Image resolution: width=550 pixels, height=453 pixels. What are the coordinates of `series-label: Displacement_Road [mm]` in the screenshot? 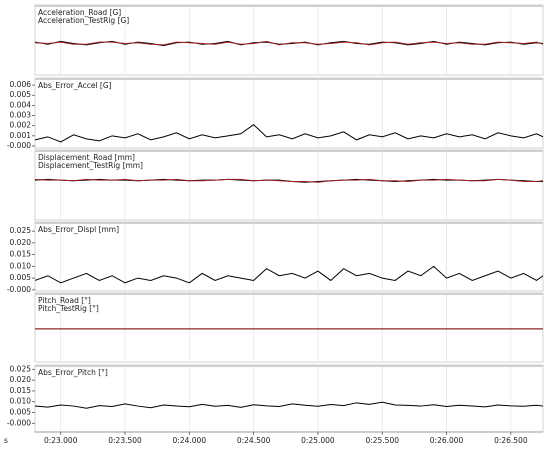 It's located at (86, 157).